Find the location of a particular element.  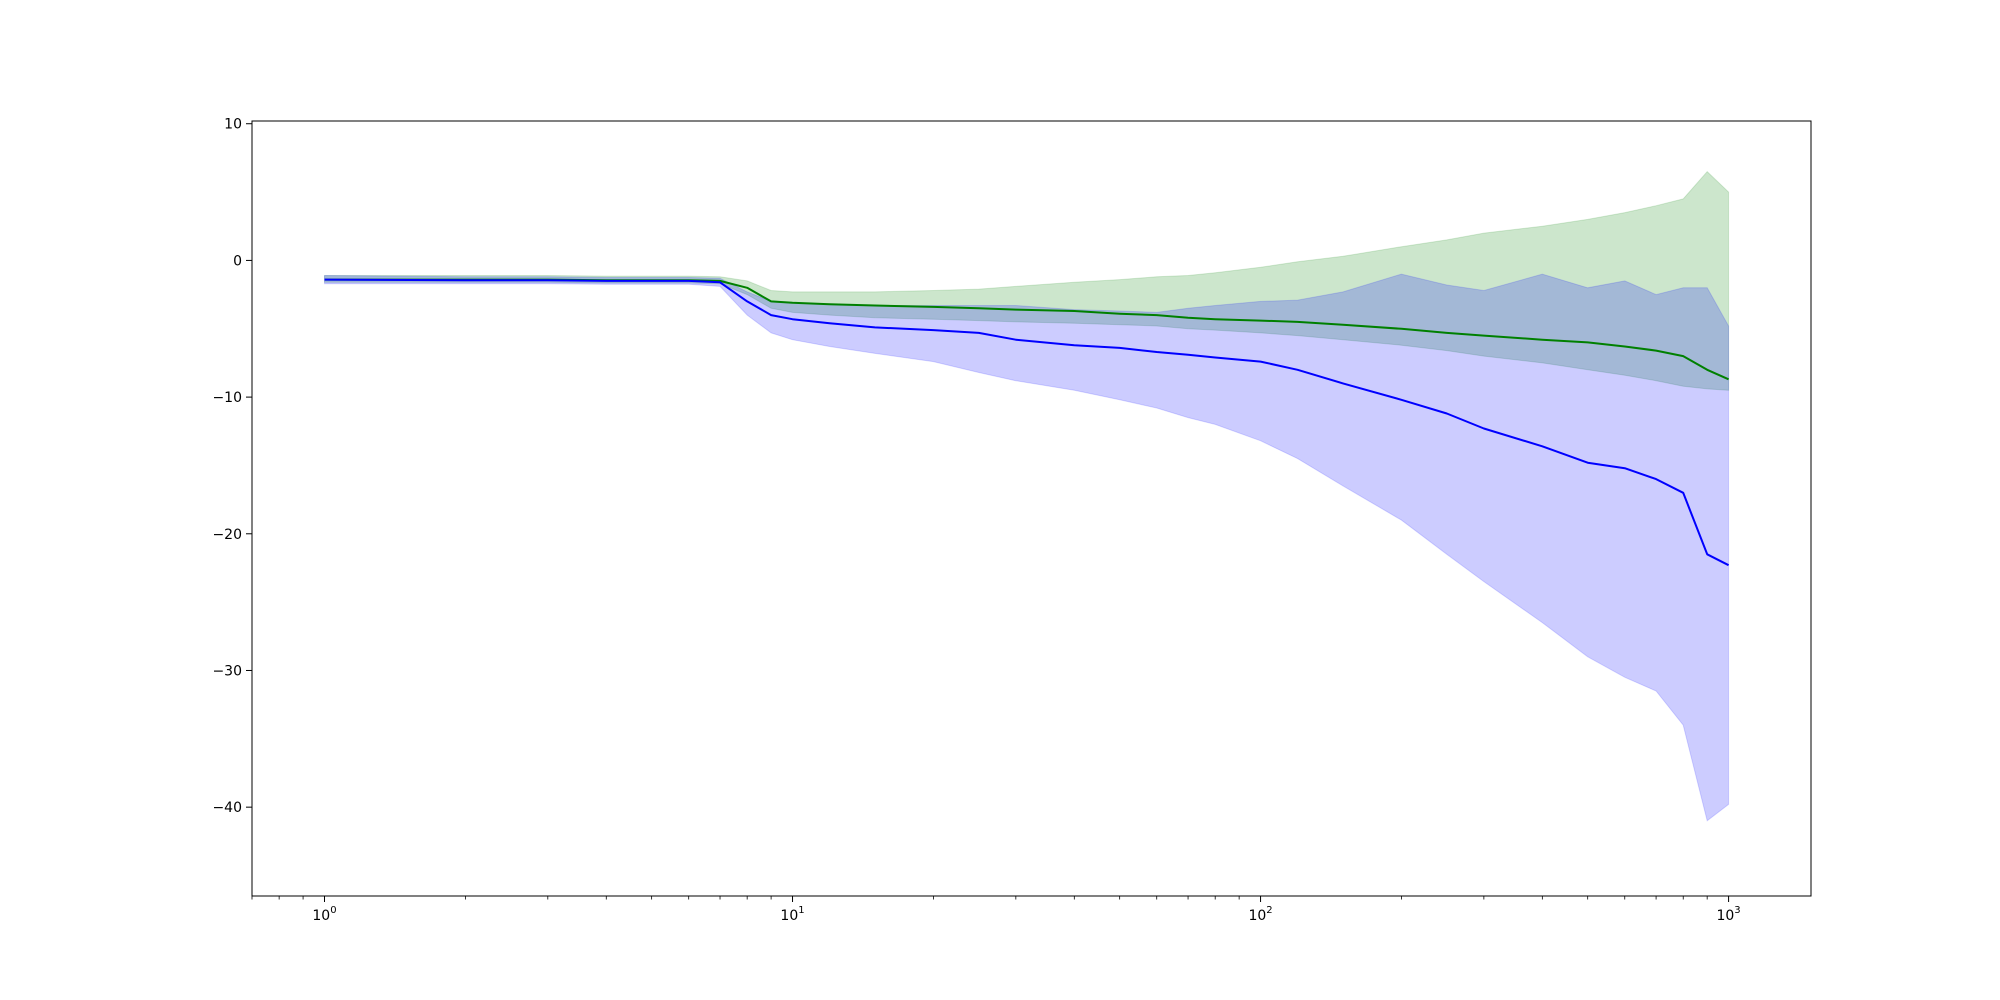

y-tick-label: −20 is located at coordinates (227, 535).